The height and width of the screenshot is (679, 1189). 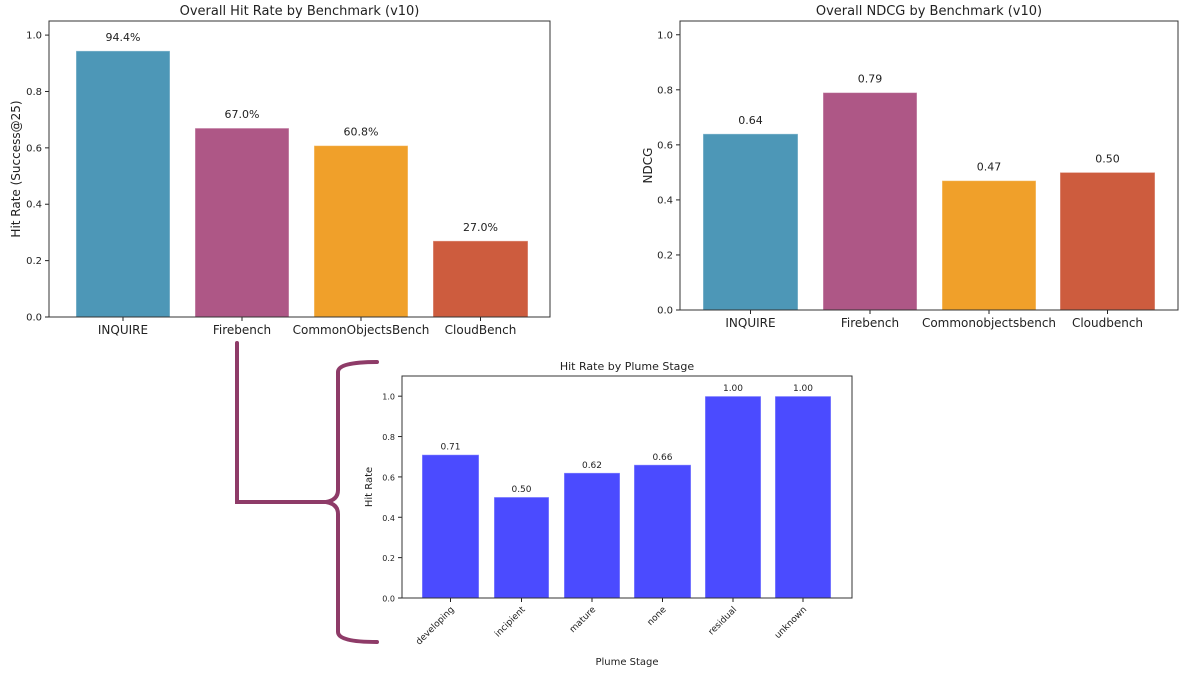 I want to click on x-tick-label: mature, so click(x=583, y=620).